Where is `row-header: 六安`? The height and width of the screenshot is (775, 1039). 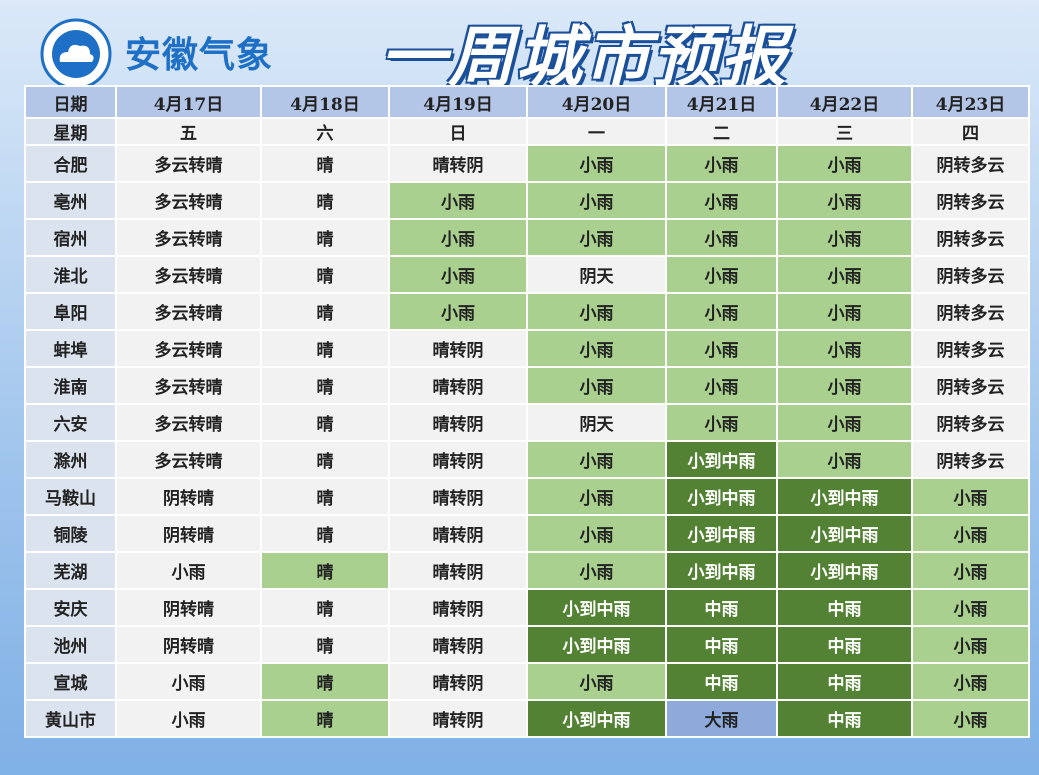 row-header: 六安 is located at coordinates (70, 422).